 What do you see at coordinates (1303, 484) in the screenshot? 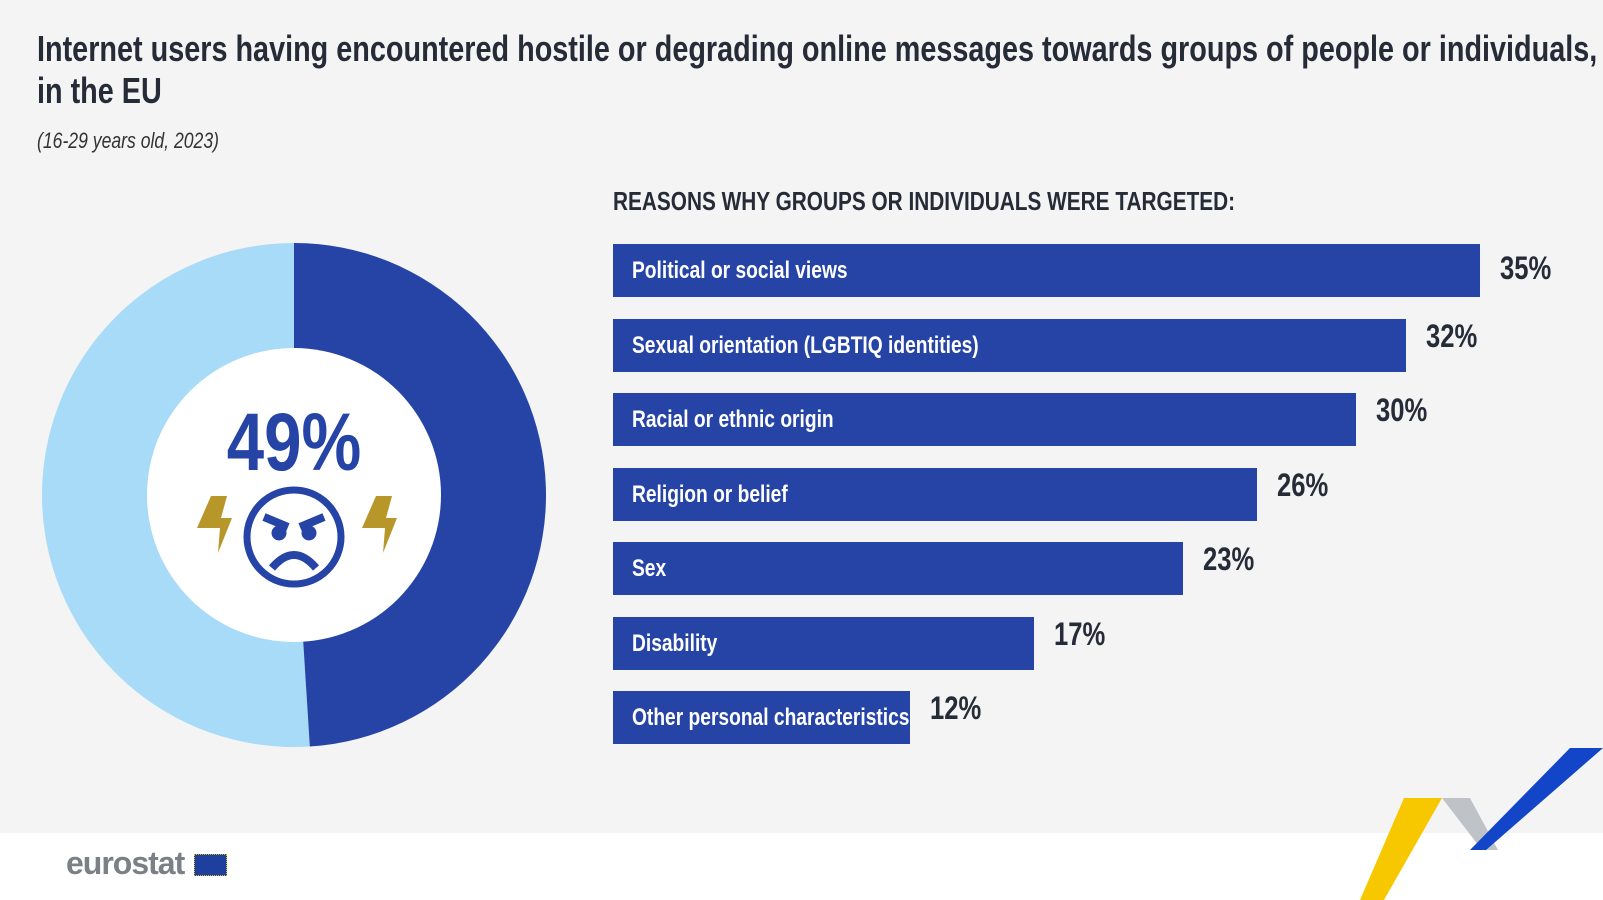
I see `bar-value-label: 26%` at bounding box center [1303, 484].